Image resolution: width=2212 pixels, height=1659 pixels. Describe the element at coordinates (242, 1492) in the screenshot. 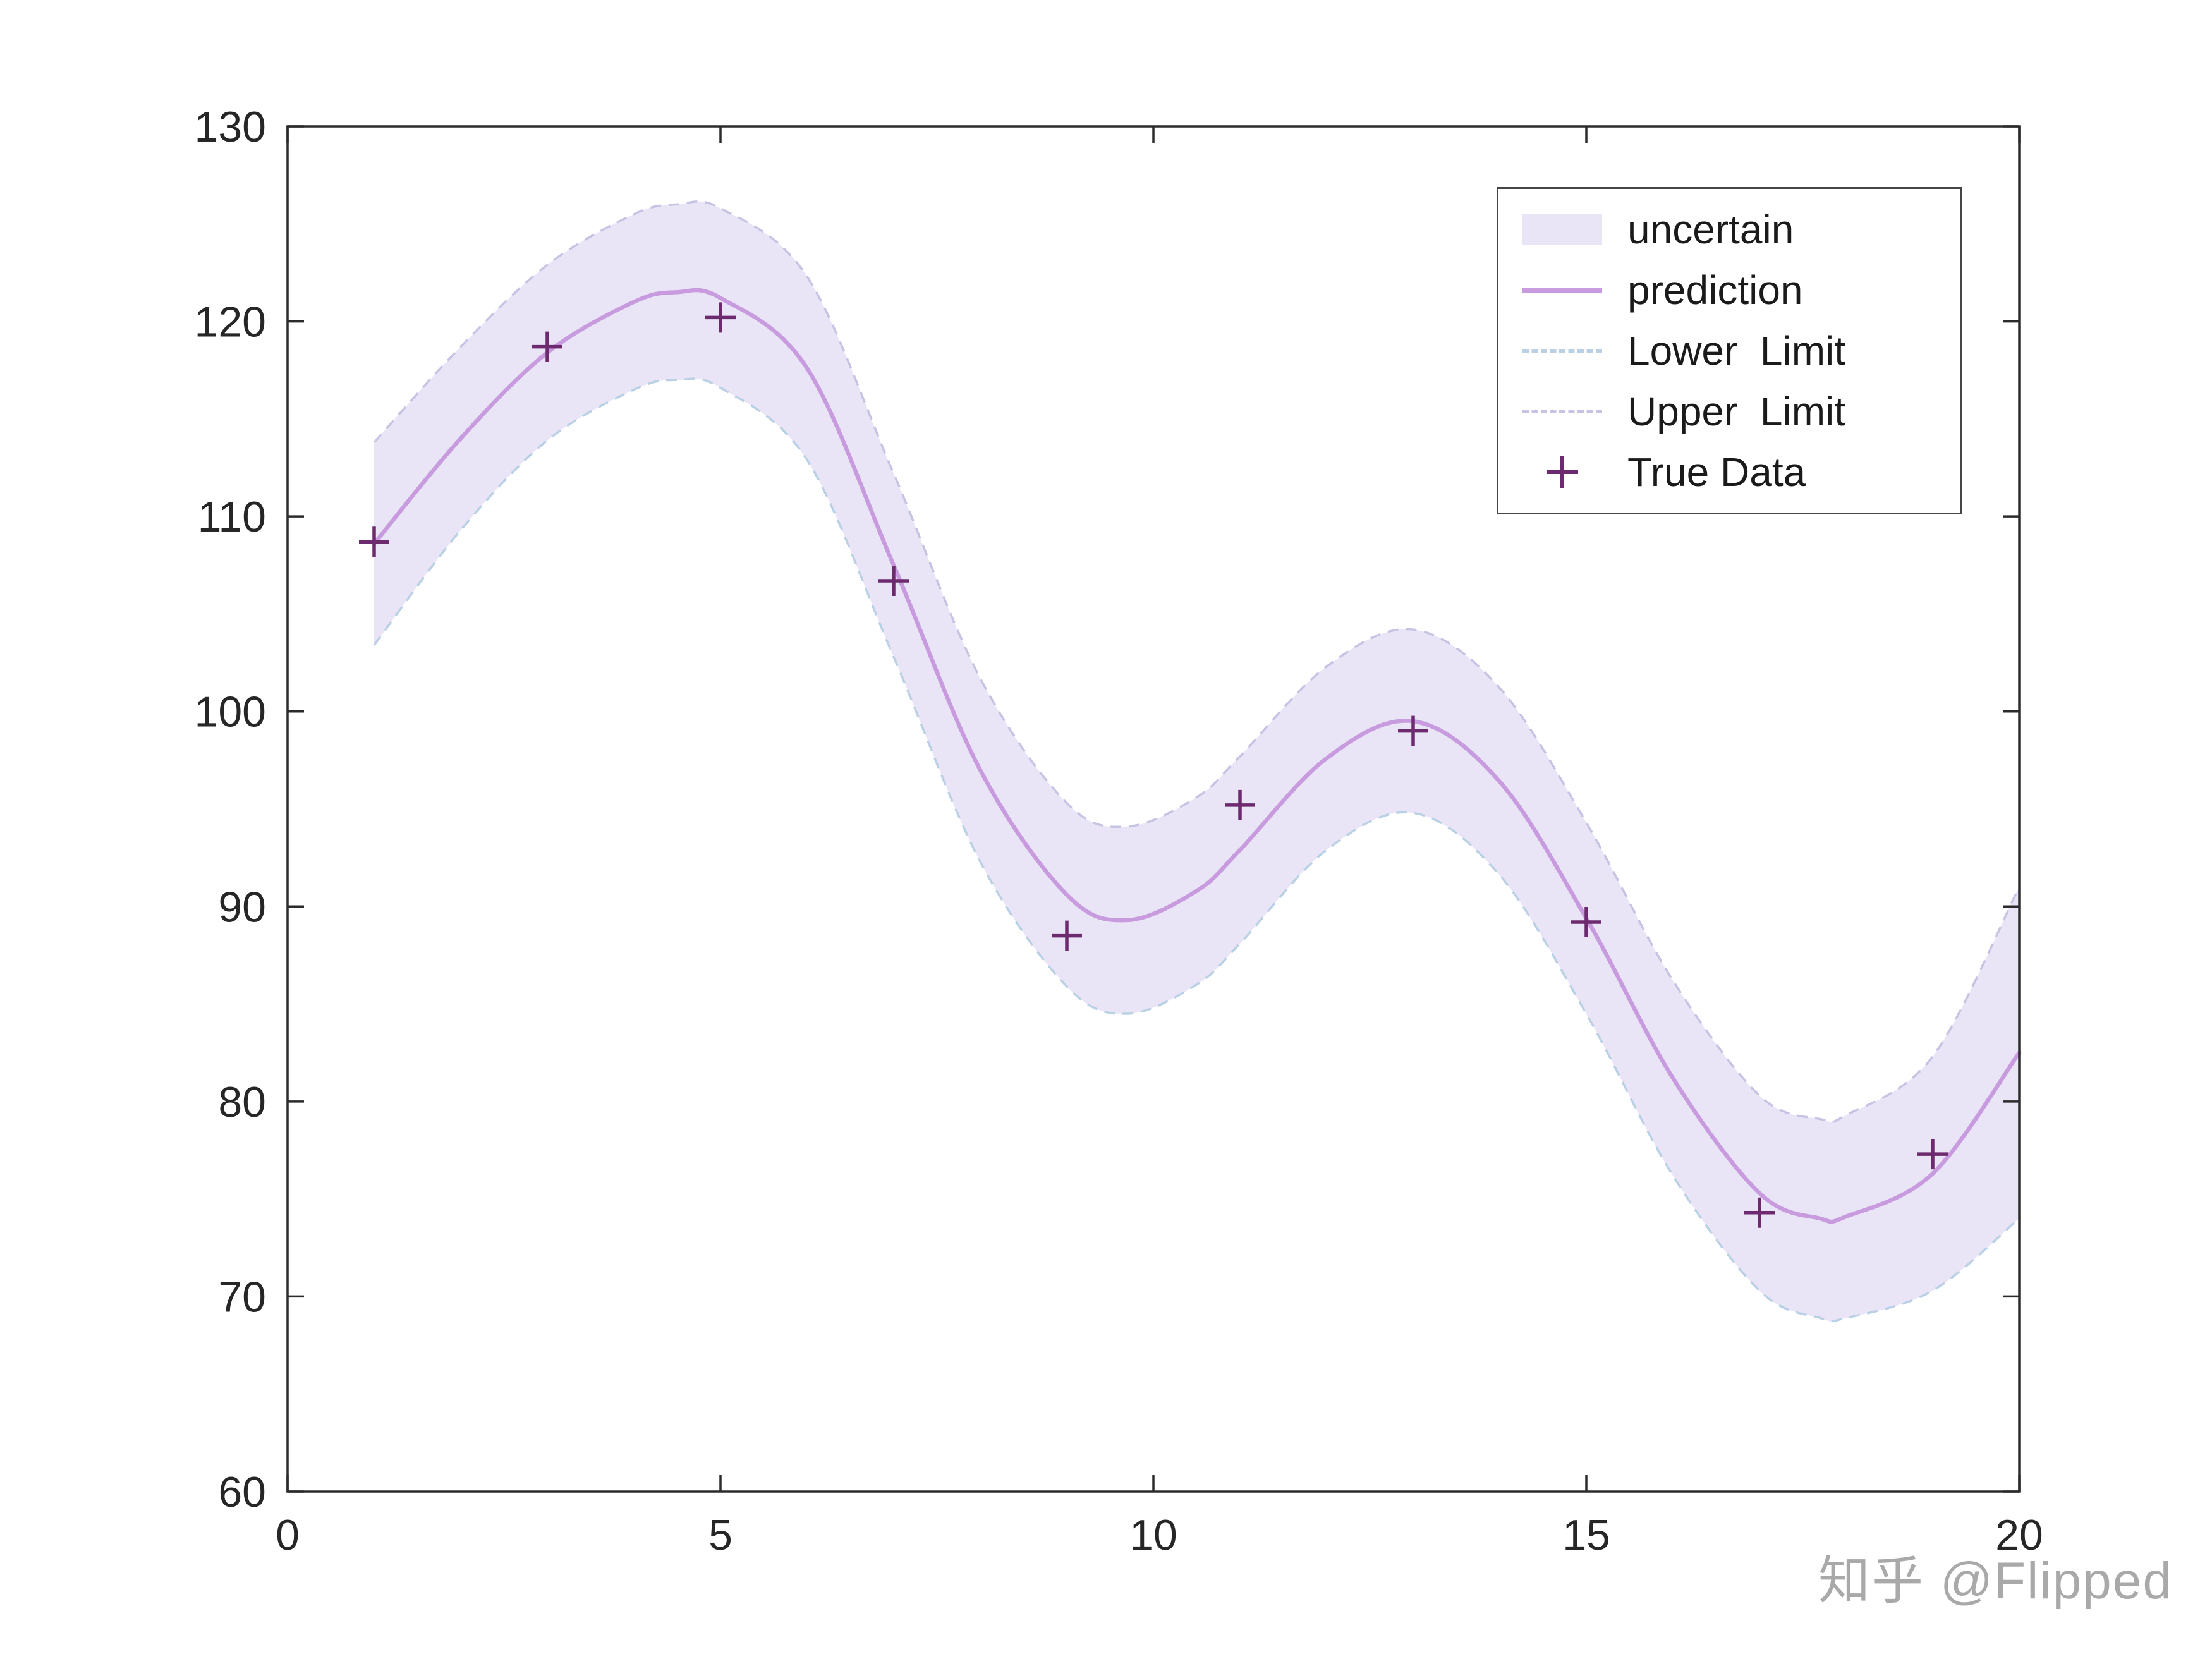

I see `y-tick-label: 60` at that location.